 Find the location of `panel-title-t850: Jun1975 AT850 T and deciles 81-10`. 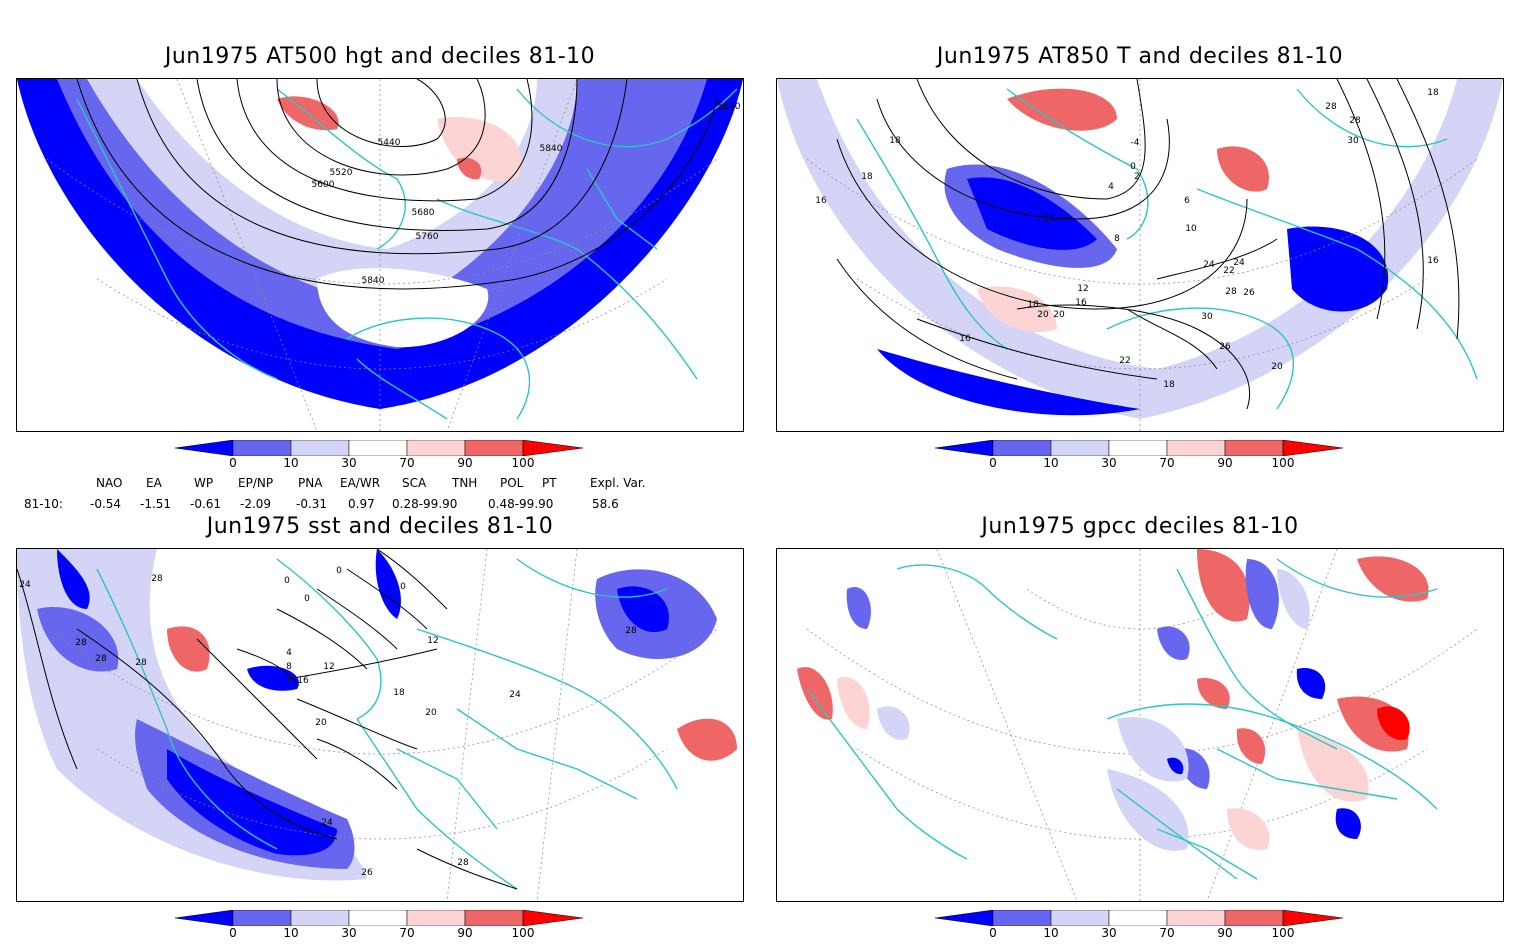

panel-title-t850: Jun1975 AT850 T and deciles 81-10 is located at coordinates (1140, 56).